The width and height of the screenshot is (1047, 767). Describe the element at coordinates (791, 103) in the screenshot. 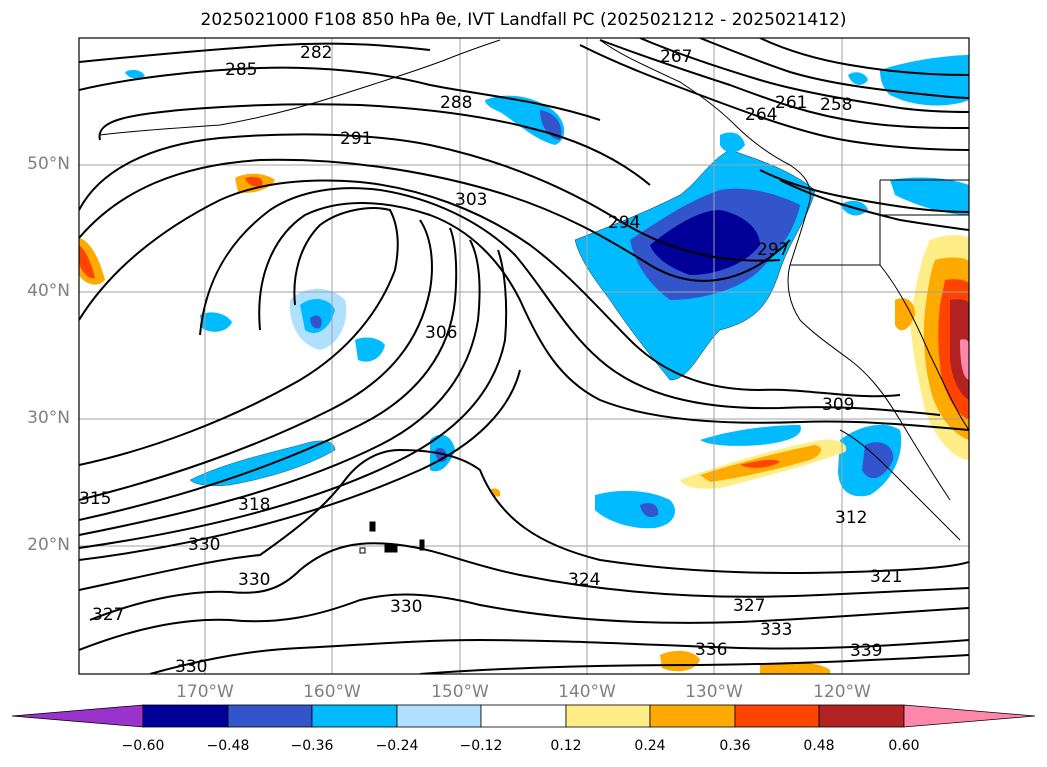

I see `contour-label-261: 261` at that location.